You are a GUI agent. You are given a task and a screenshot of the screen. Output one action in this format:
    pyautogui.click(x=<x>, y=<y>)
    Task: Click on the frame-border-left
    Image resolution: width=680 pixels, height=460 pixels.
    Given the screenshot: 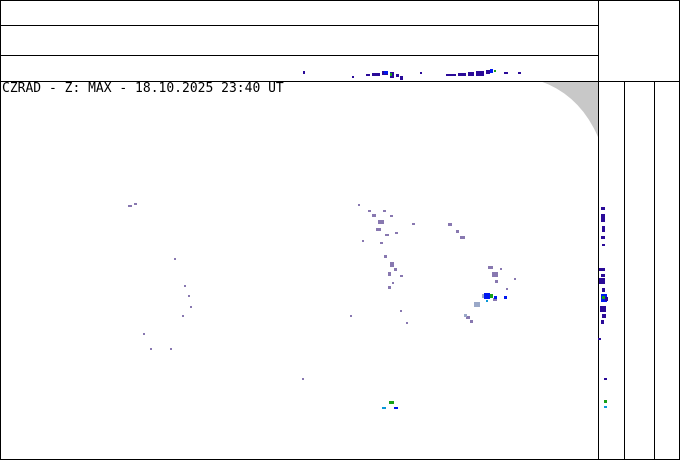 What is the action you would take?
    pyautogui.click(x=0, y=230)
    